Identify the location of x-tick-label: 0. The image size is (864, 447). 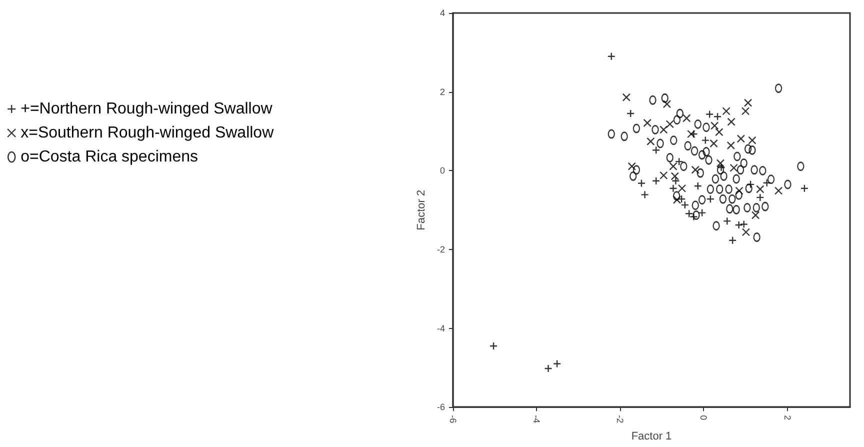
(703, 417).